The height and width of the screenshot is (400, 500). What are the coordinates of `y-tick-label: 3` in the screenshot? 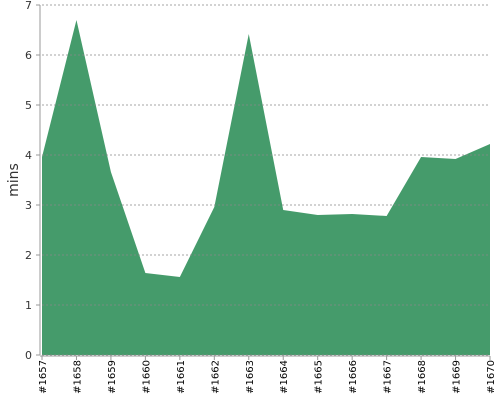 It's located at (28, 205).